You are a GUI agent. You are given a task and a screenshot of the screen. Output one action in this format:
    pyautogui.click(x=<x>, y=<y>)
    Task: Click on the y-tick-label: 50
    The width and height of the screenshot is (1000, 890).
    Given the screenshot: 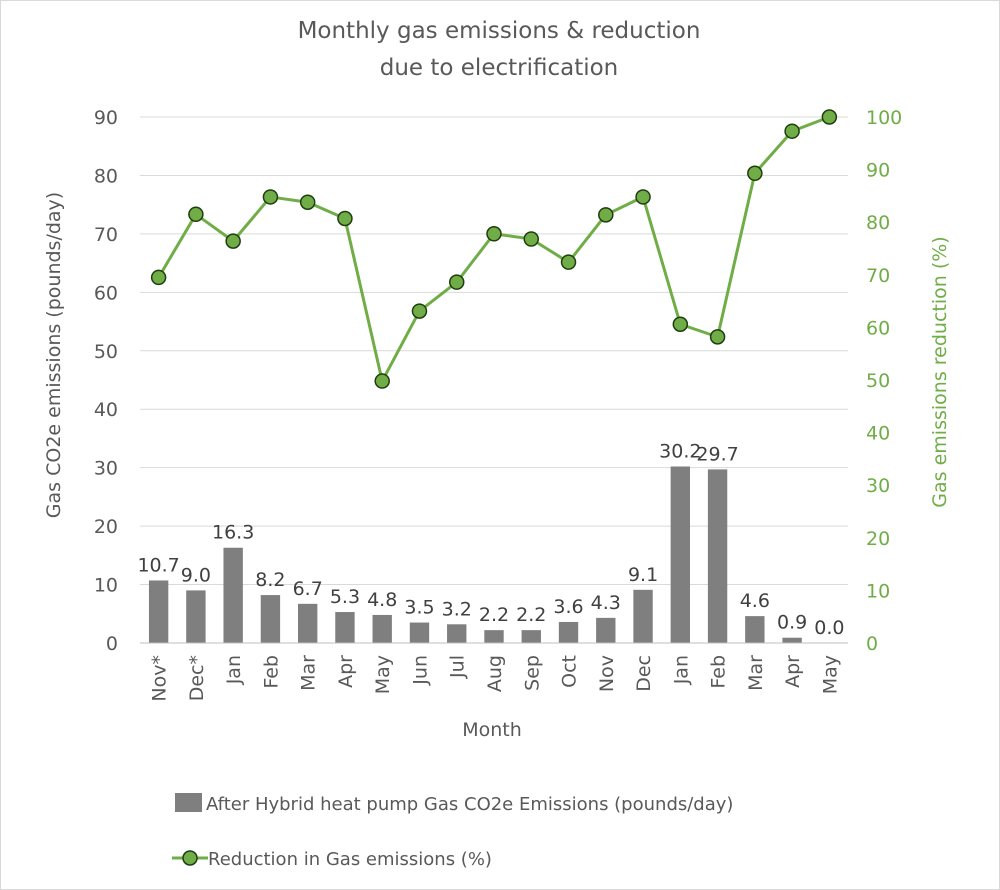 What is the action you would take?
    pyautogui.click(x=106, y=352)
    